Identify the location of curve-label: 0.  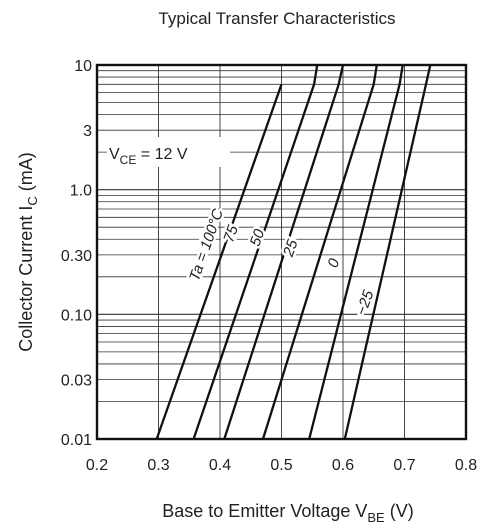
(333, 263).